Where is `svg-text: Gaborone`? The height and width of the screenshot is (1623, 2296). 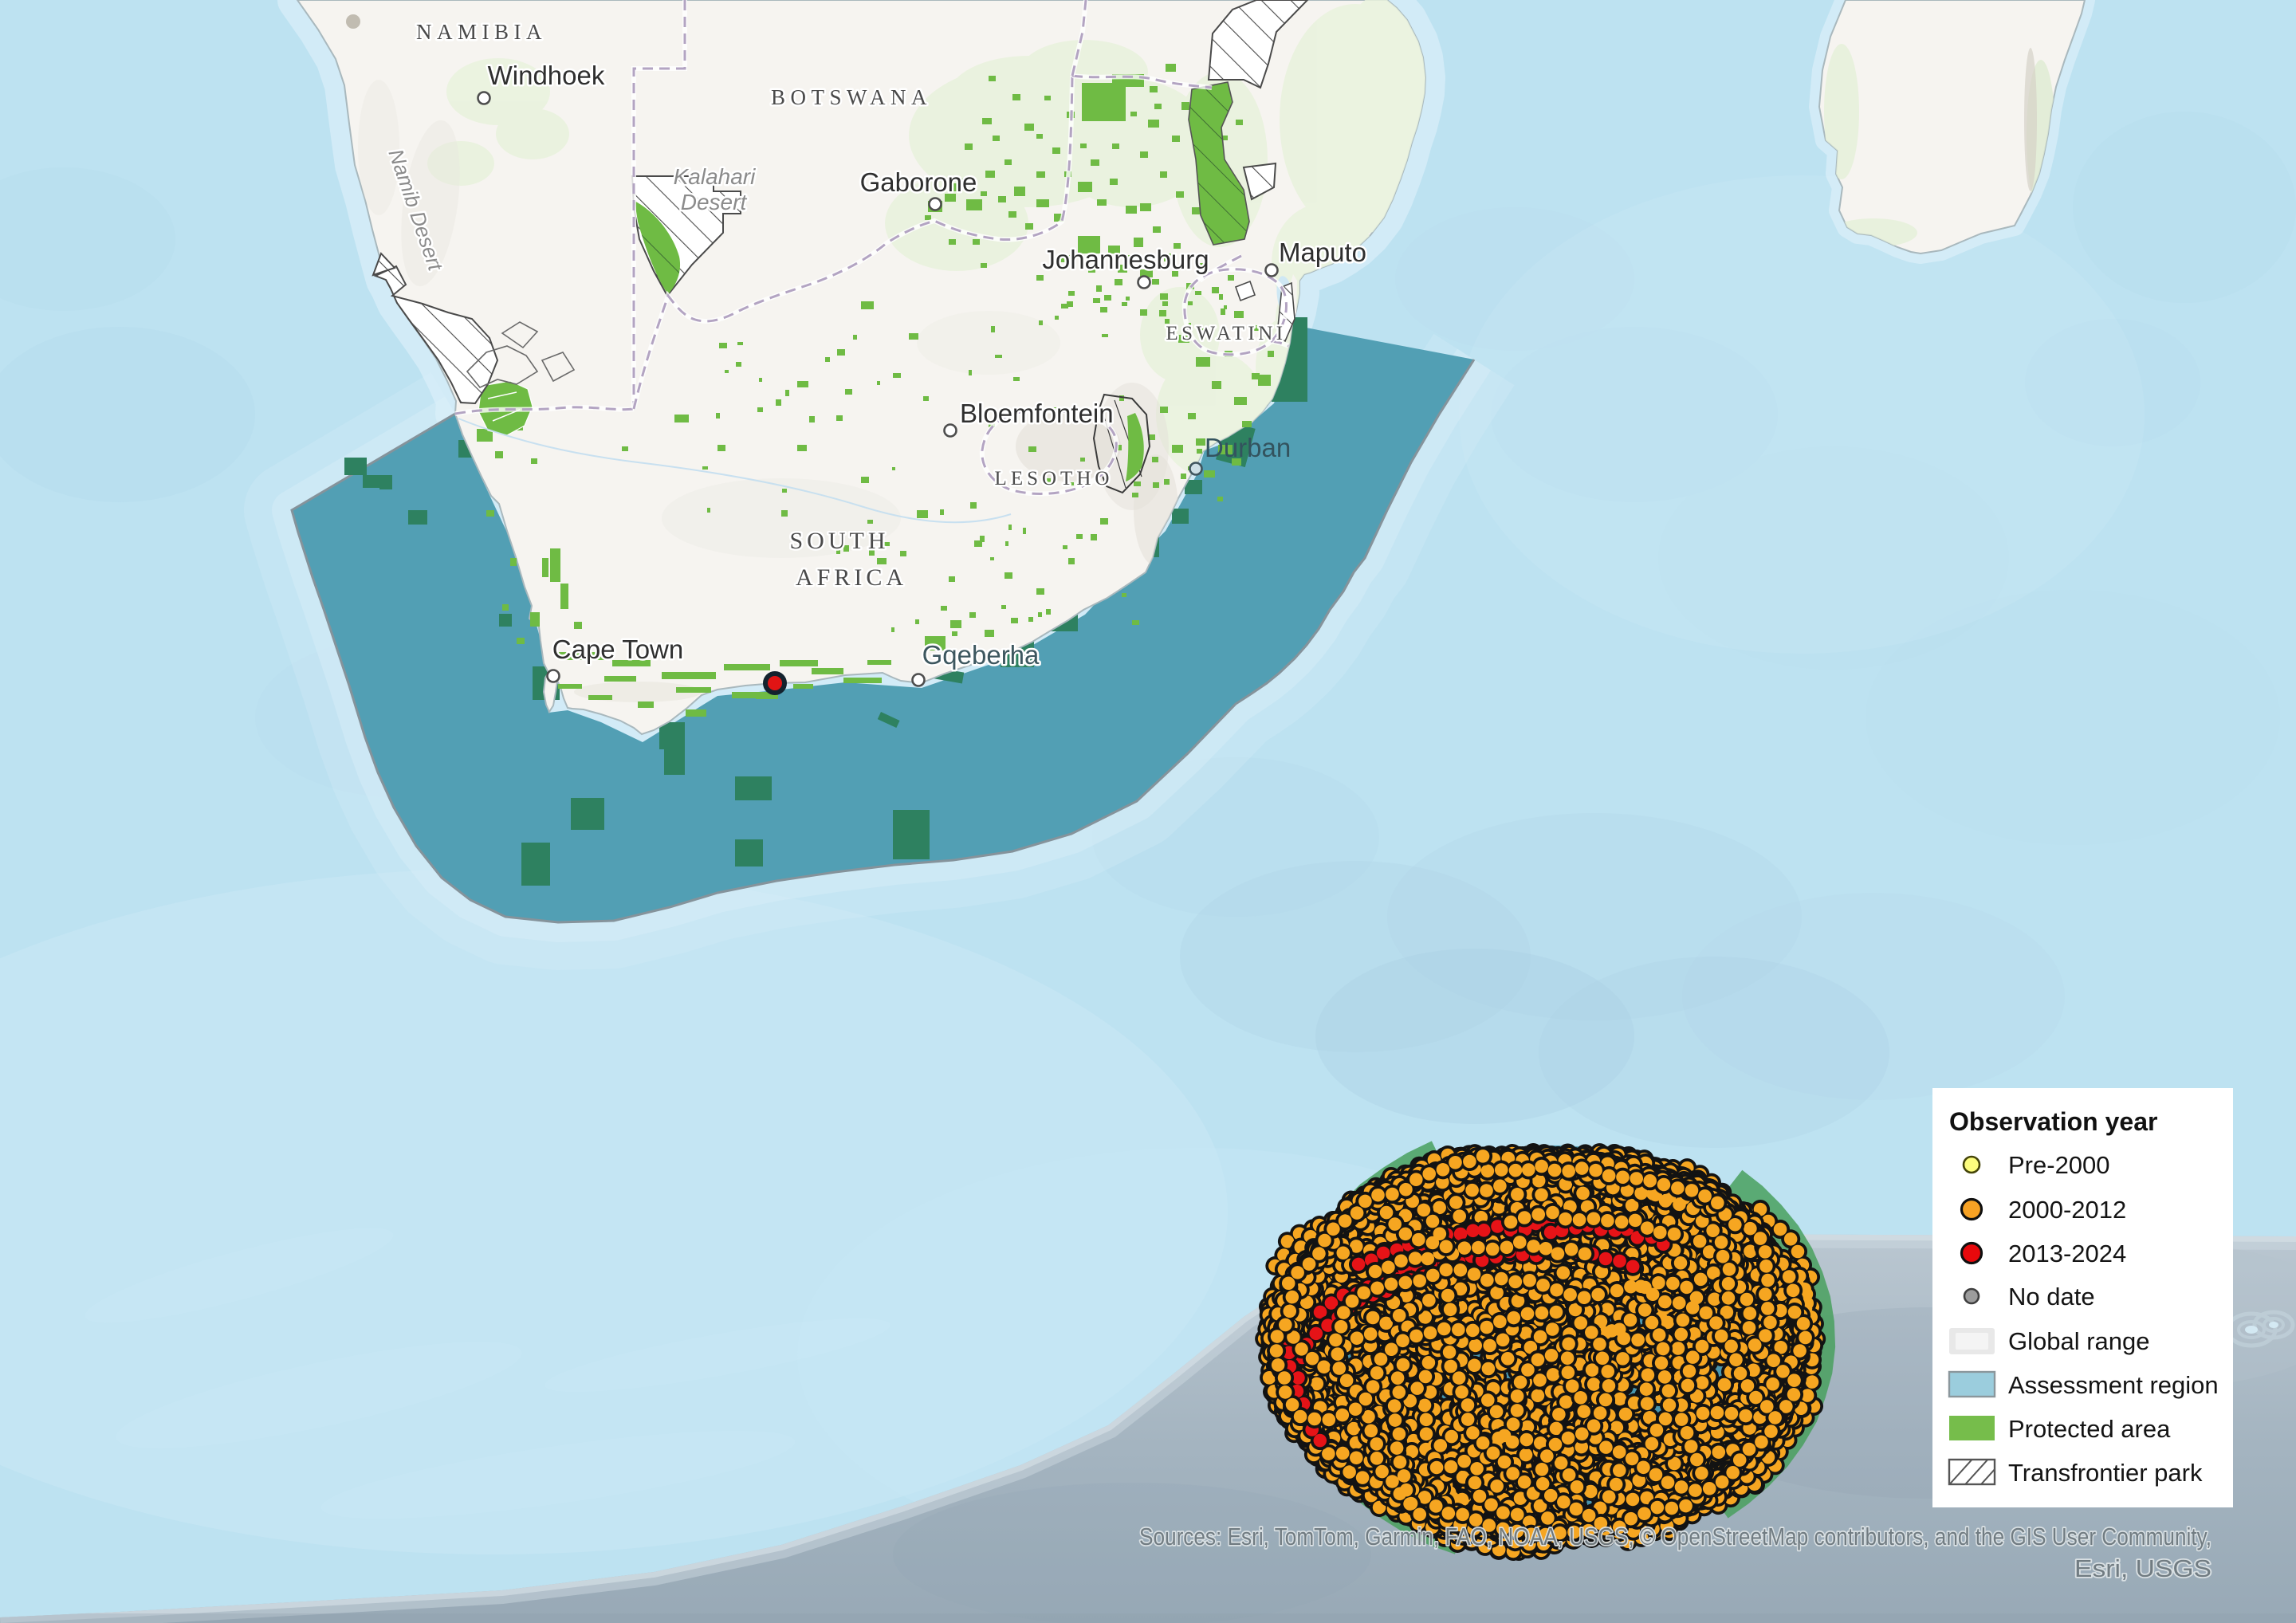
svg-text: Gaborone is located at coordinates (919, 182).